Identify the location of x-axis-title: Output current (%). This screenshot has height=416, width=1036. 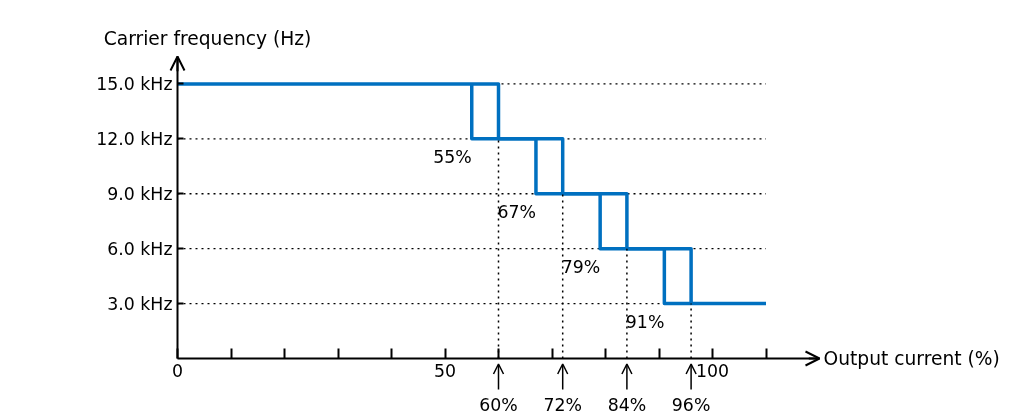
(911, 358).